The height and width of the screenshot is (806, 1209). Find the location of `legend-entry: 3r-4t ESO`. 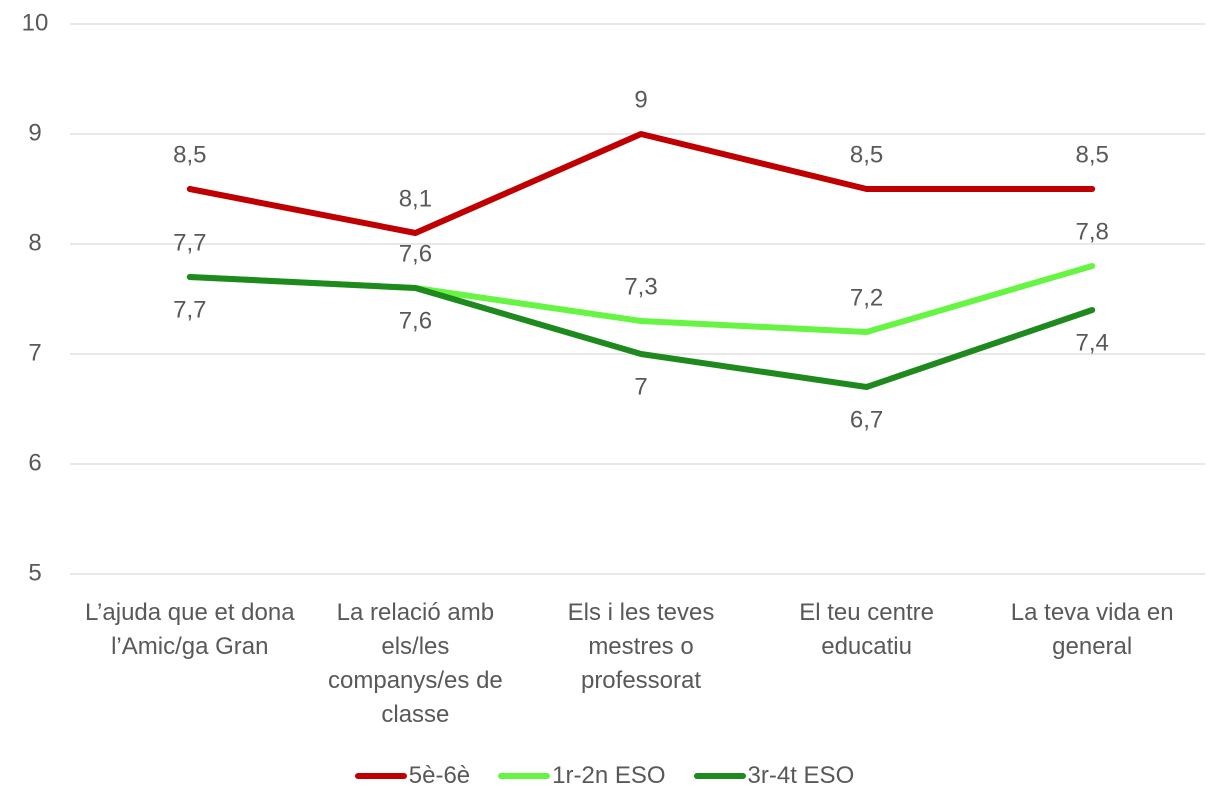

legend-entry: 3r-4t ESO is located at coordinates (774, 776).